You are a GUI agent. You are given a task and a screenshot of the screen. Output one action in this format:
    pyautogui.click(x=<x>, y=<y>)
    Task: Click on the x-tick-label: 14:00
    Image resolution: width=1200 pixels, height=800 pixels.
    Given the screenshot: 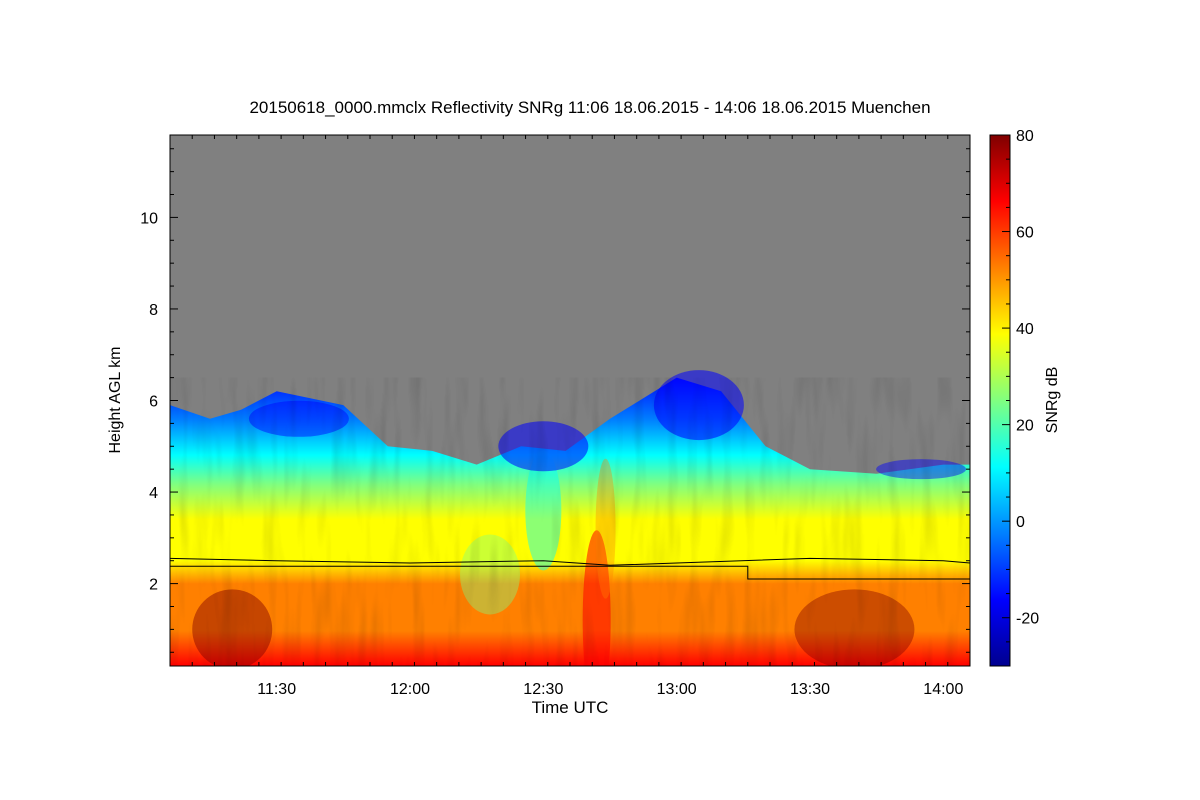 What is the action you would take?
    pyautogui.click(x=943, y=689)
    